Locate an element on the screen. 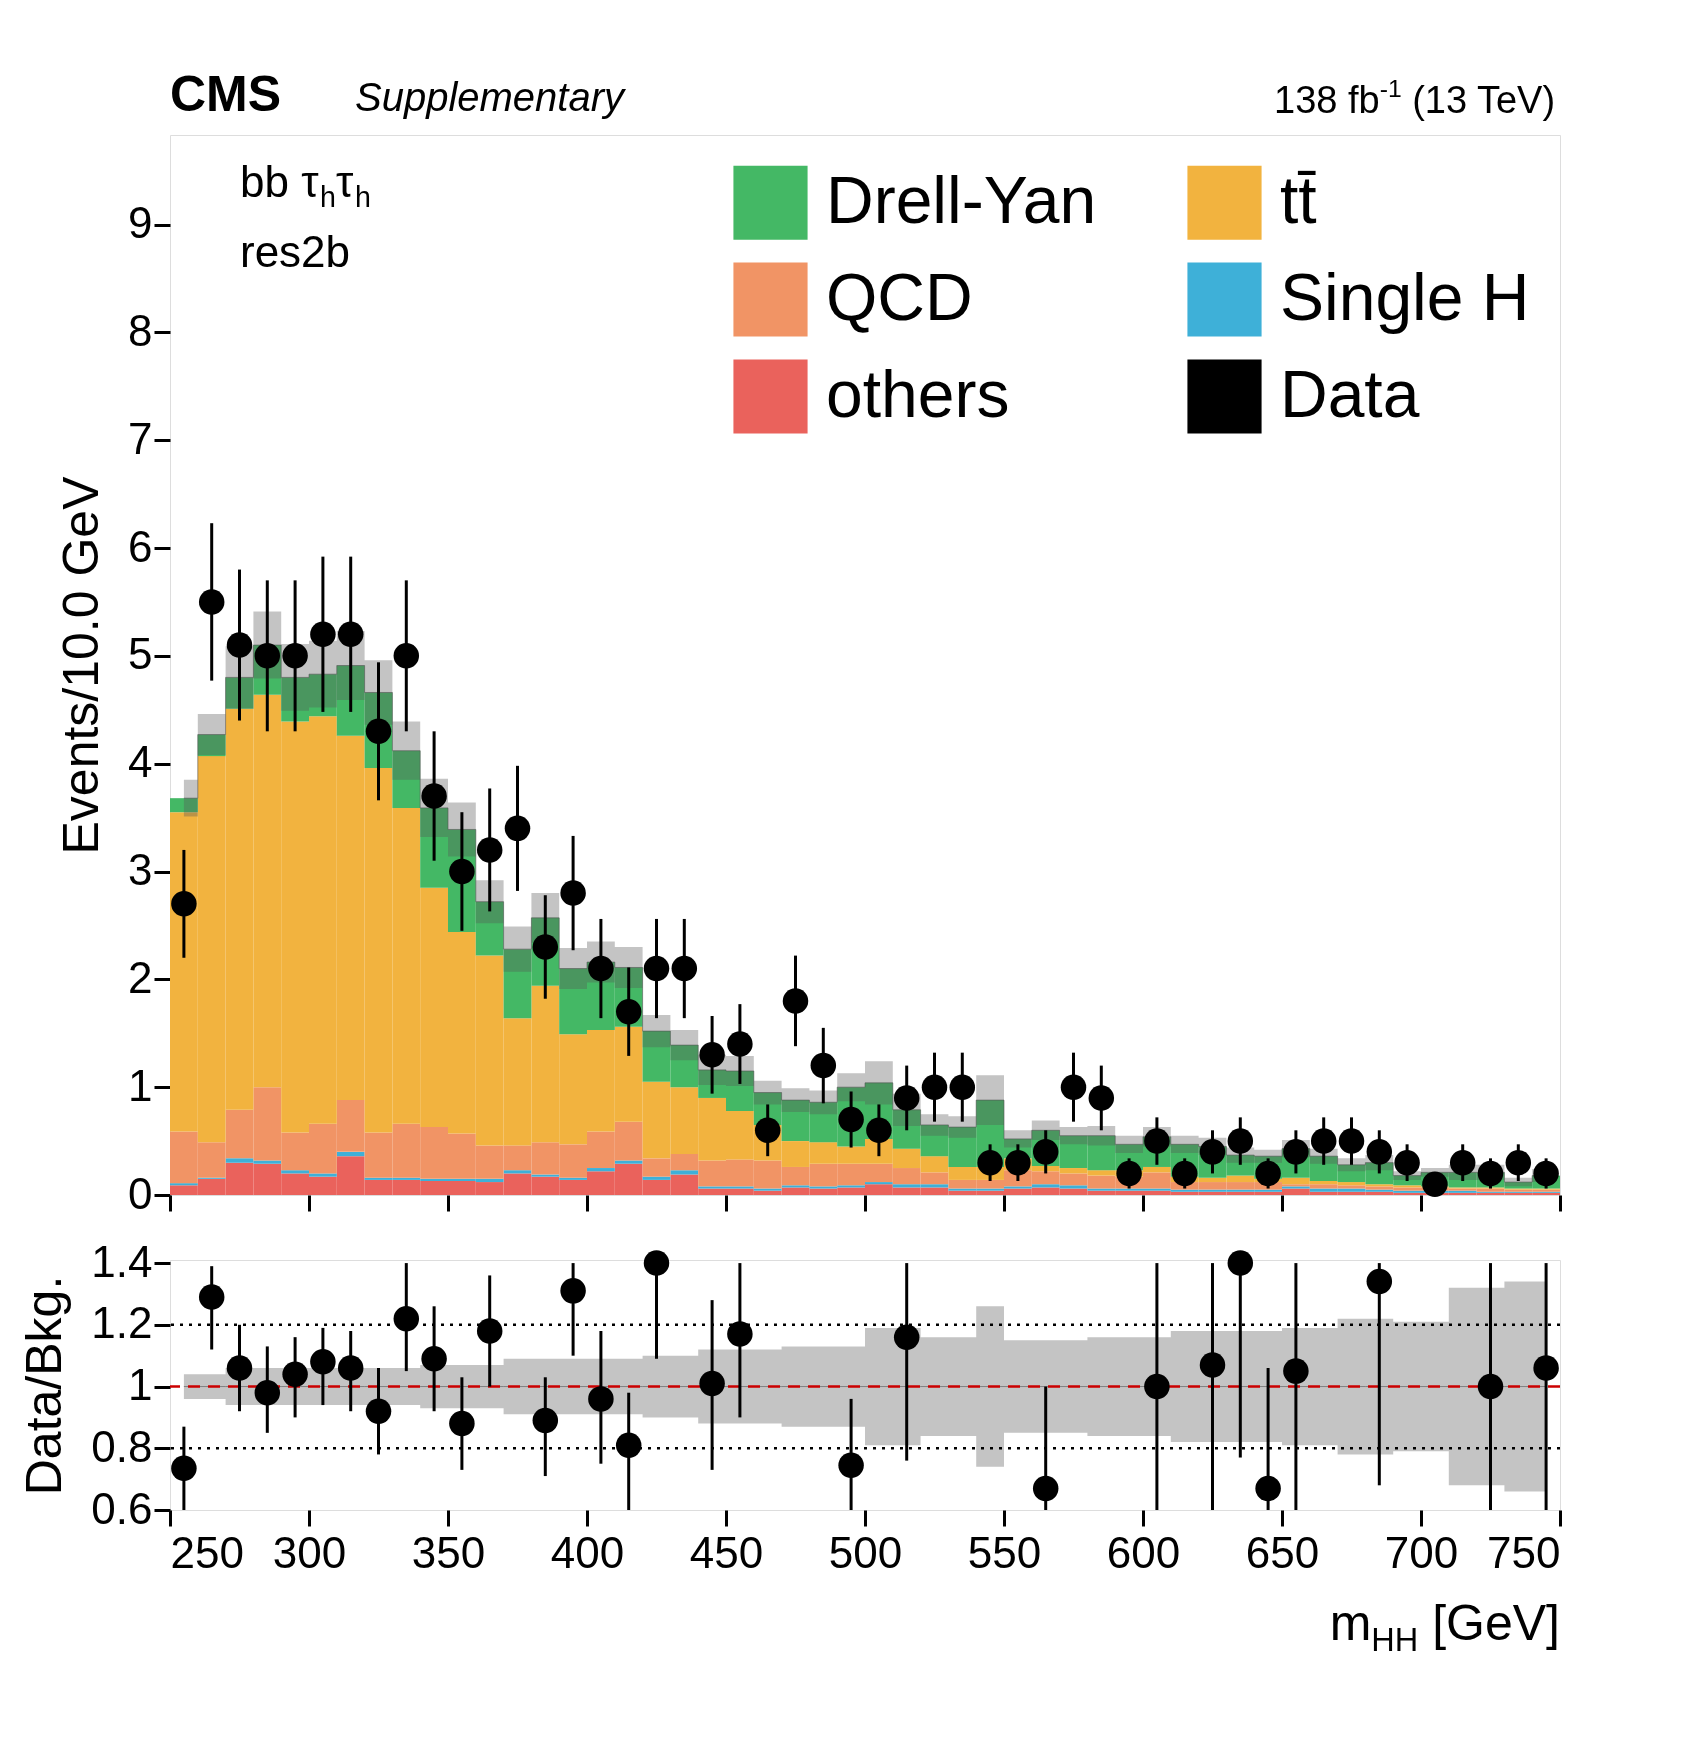  y-tick-label: 6 is located at coordinates (140, 546).